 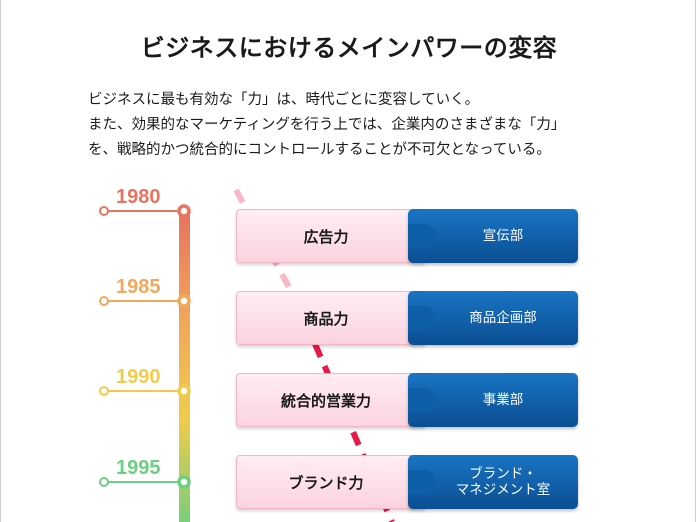 I want to click on department-label: 宣伝部, so click(x=503, y=236).